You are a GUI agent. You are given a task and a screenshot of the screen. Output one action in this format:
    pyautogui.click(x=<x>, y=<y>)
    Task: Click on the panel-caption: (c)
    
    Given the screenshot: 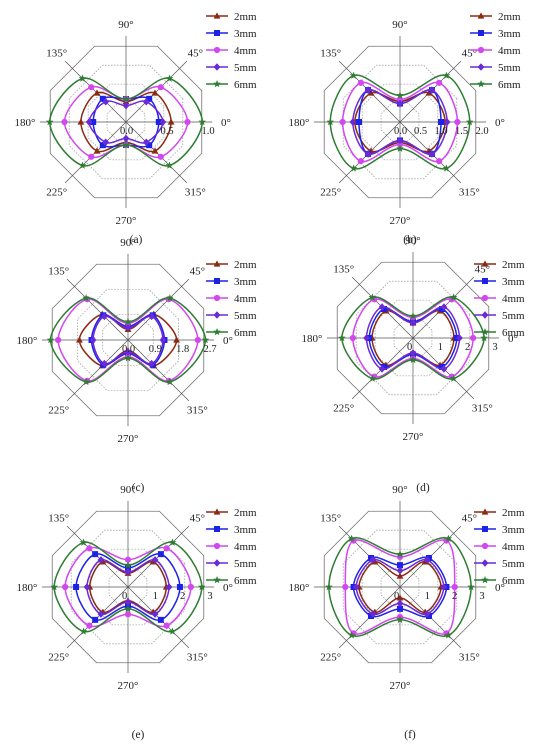 What is the action you would take?
    pyautogui.click(x=138, y=488)
    